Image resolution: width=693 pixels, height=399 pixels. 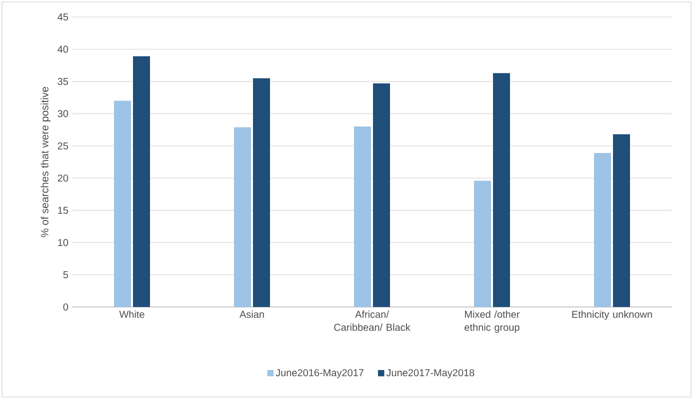 I want to click on y-tick-label: 5, so click(x=65, y=274).